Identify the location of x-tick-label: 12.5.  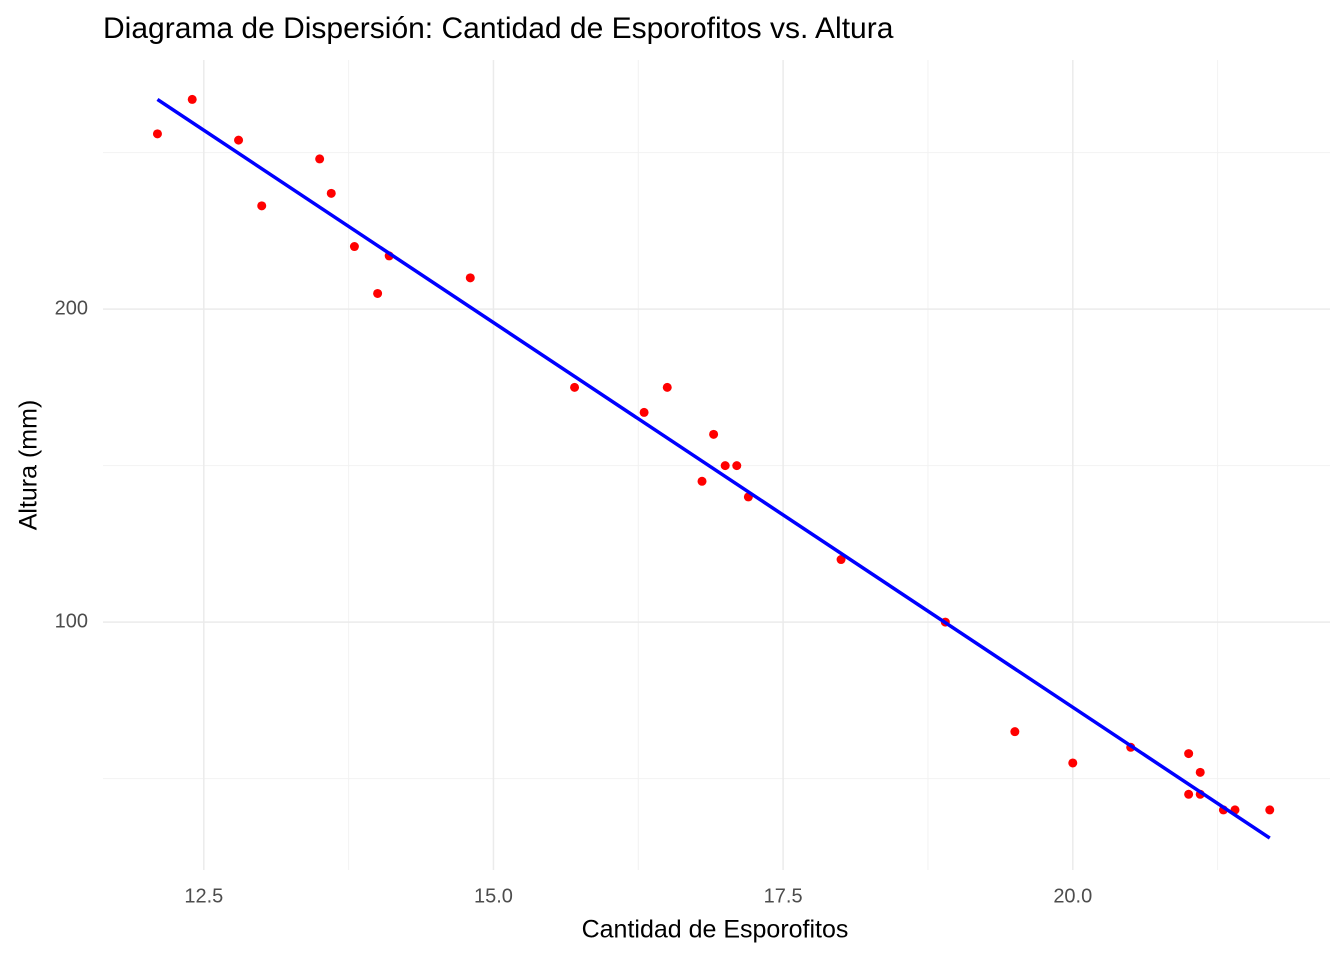
(203, 896).